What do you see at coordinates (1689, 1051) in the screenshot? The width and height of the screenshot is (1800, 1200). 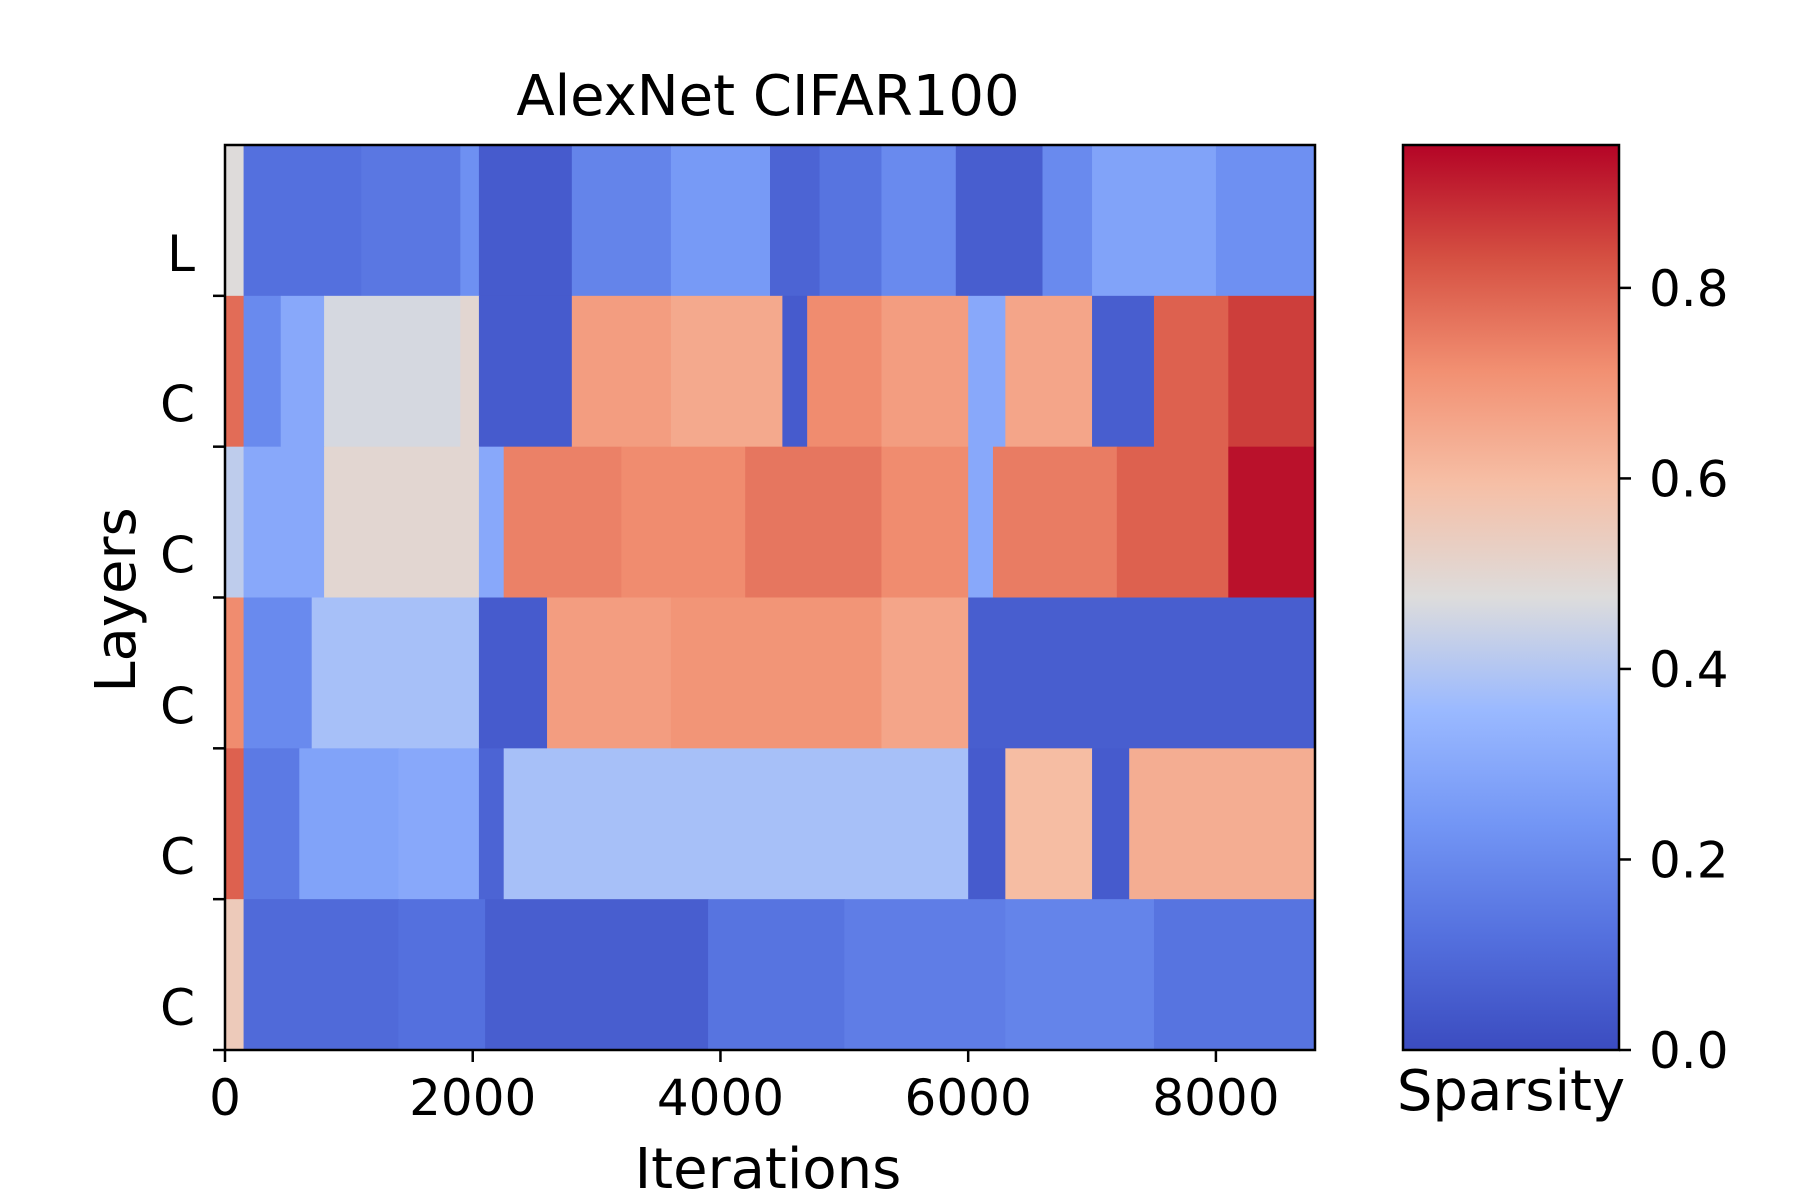 I see `colorbar-tick-label: 0.0` at bounding box center [1689, 1051].